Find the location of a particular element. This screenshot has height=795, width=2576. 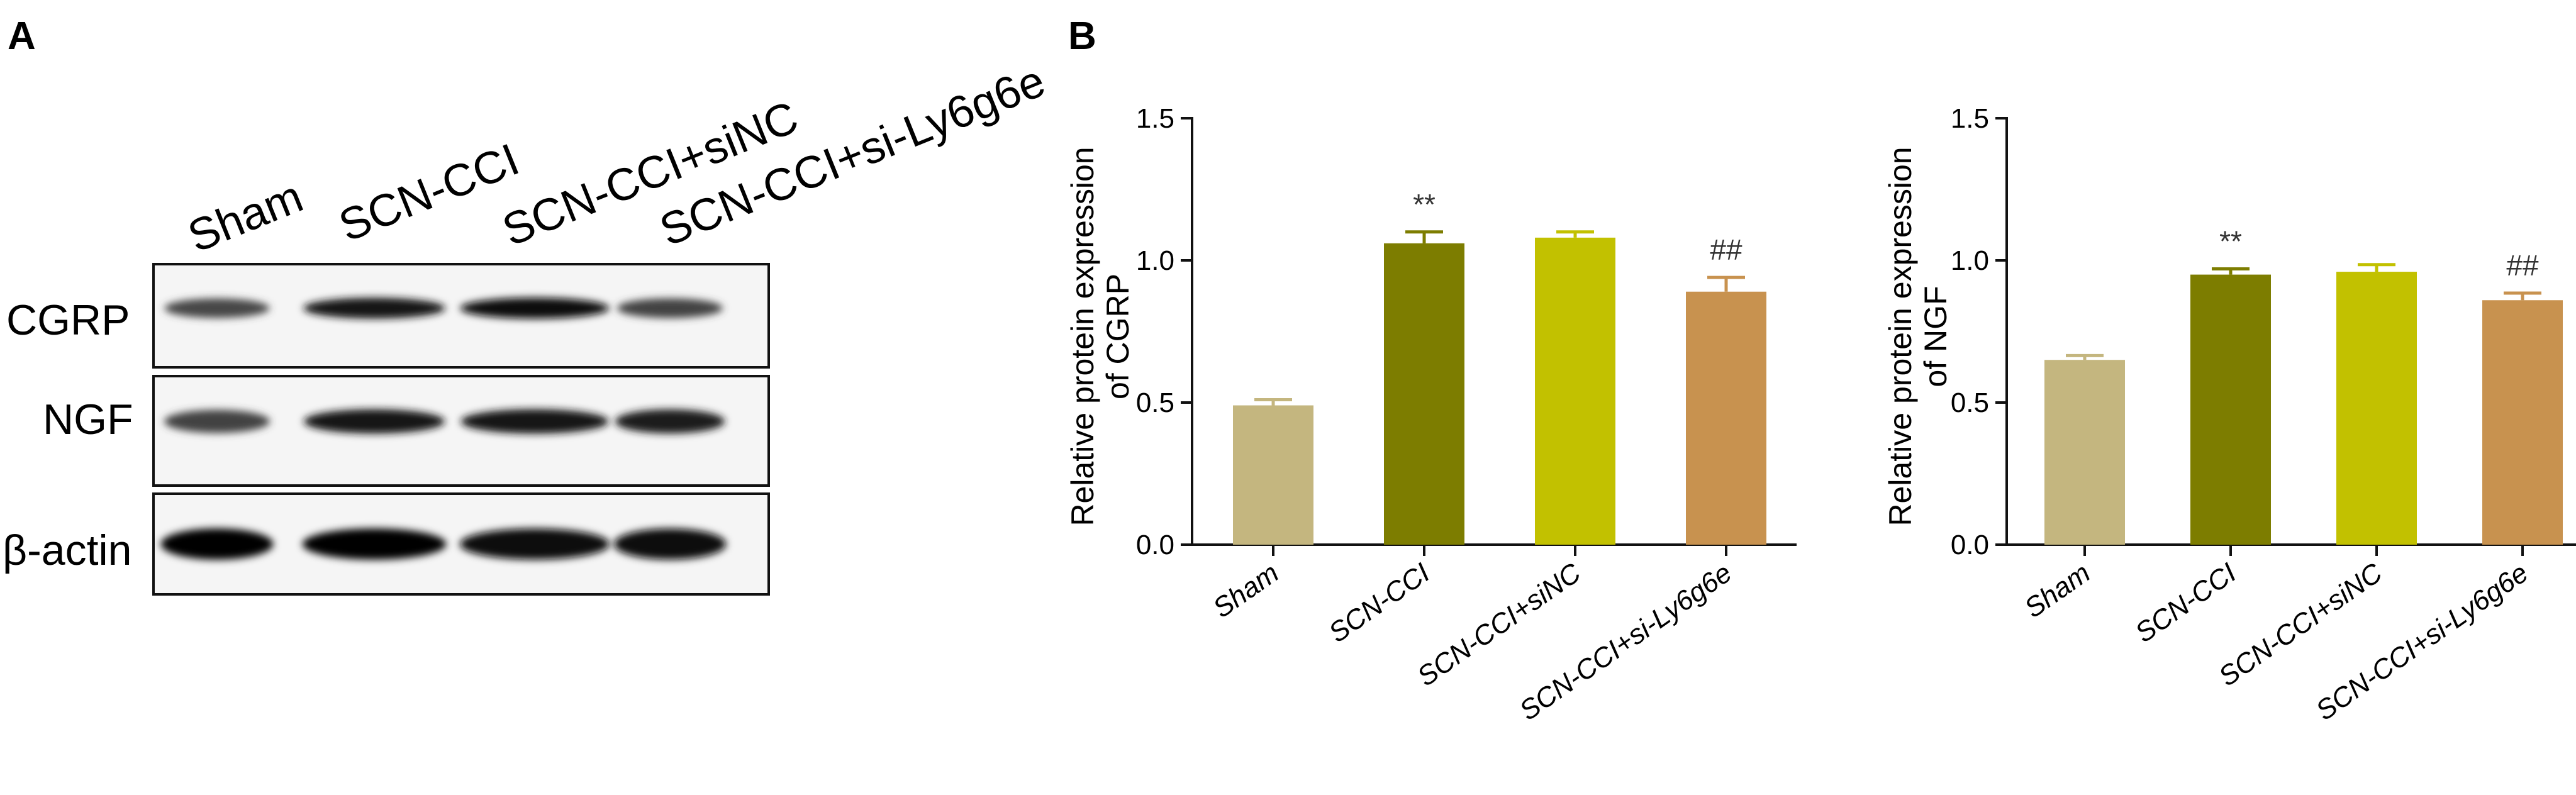

y-axis-label: Relative protein expressionof NGF is located at coordinates (1918, 336).